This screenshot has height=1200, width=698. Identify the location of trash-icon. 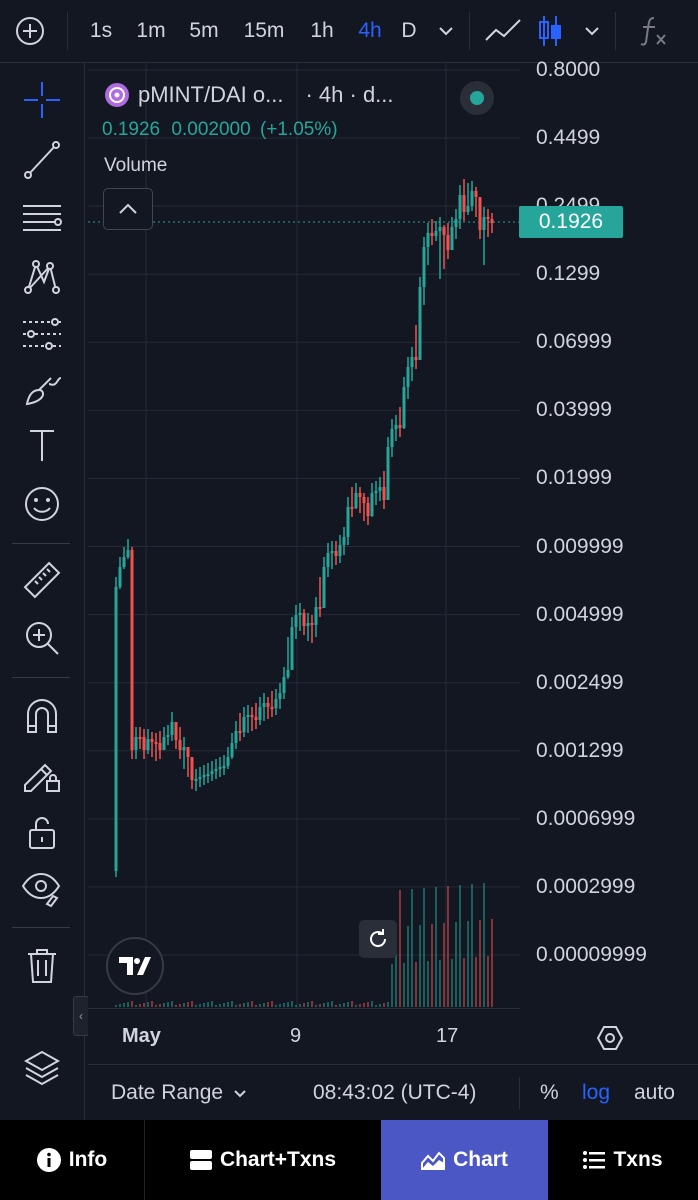
(42, 966).